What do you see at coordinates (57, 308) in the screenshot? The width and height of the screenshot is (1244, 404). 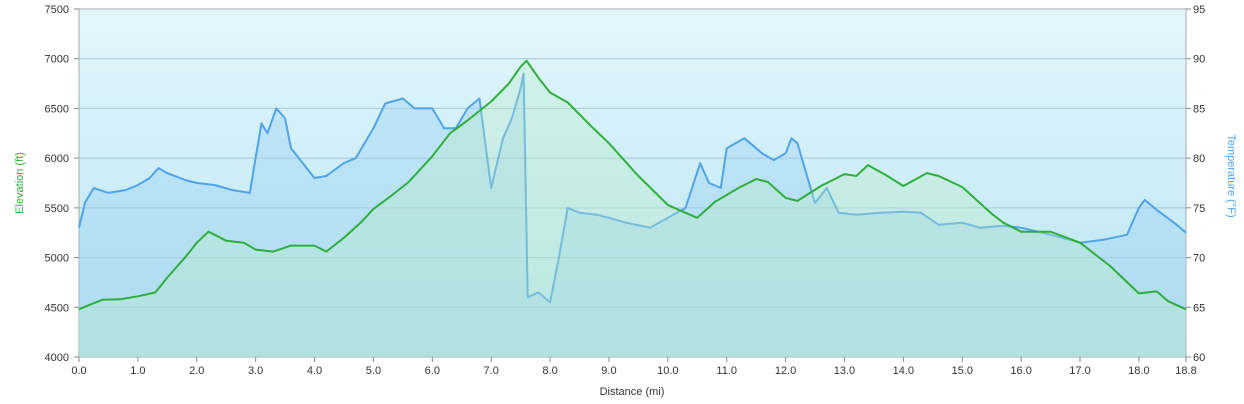 I see `left-tick-label: 4500` at bounding box center [57, 308].